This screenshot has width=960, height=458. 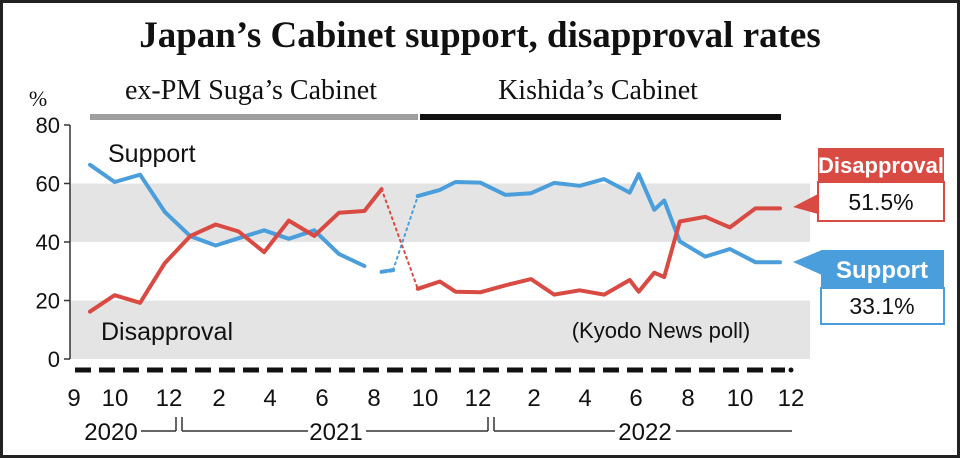 I want to click on disapproval-inplot-label: Disapproval, so click(x=167, y=332).